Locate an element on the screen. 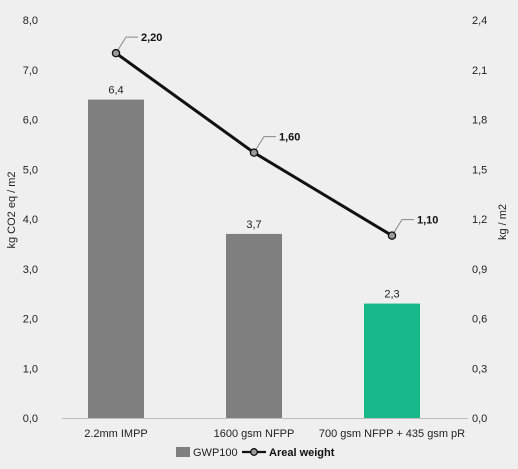  category-label: 2.2mm IMPP is located at coordinates (116, 434).